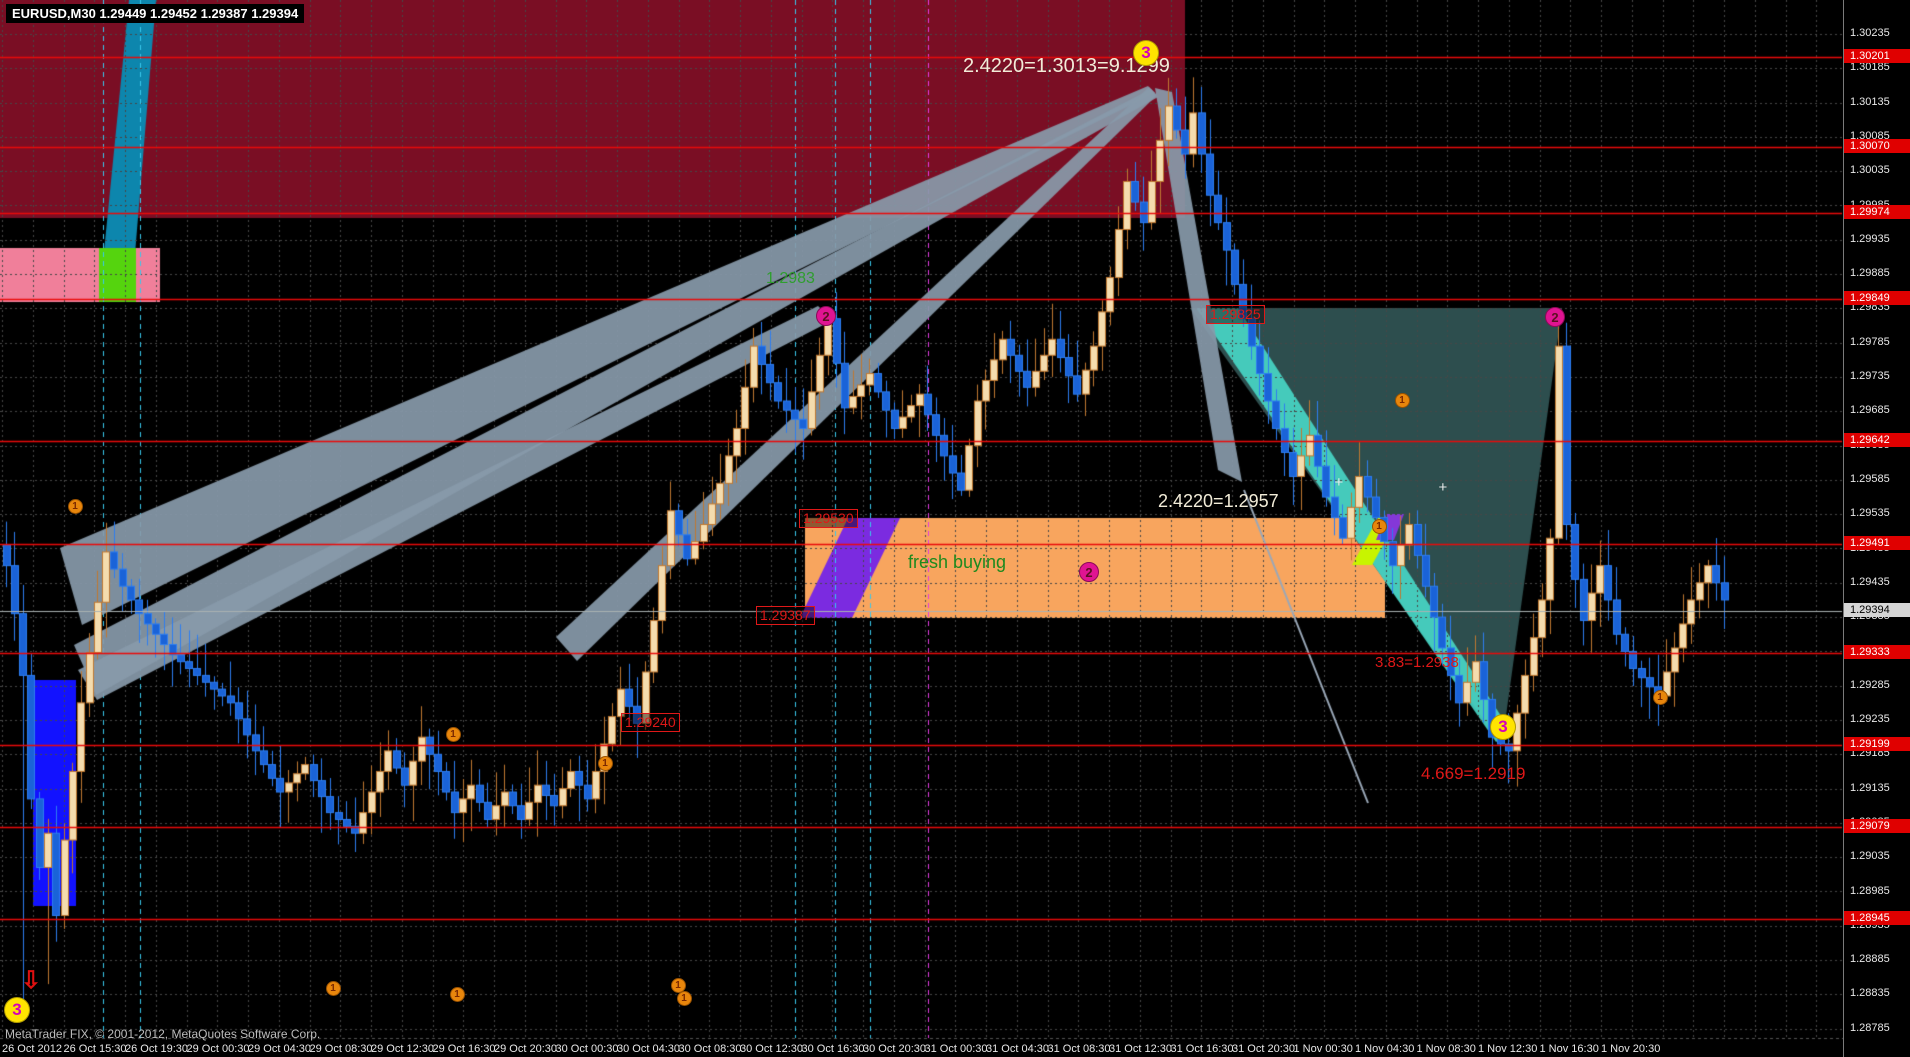  What do you see at coordinates (218, 1049) in the screenshot?
I see `time-tick-label: 29 Oct 00:30` at bounding box center [218, 1049].